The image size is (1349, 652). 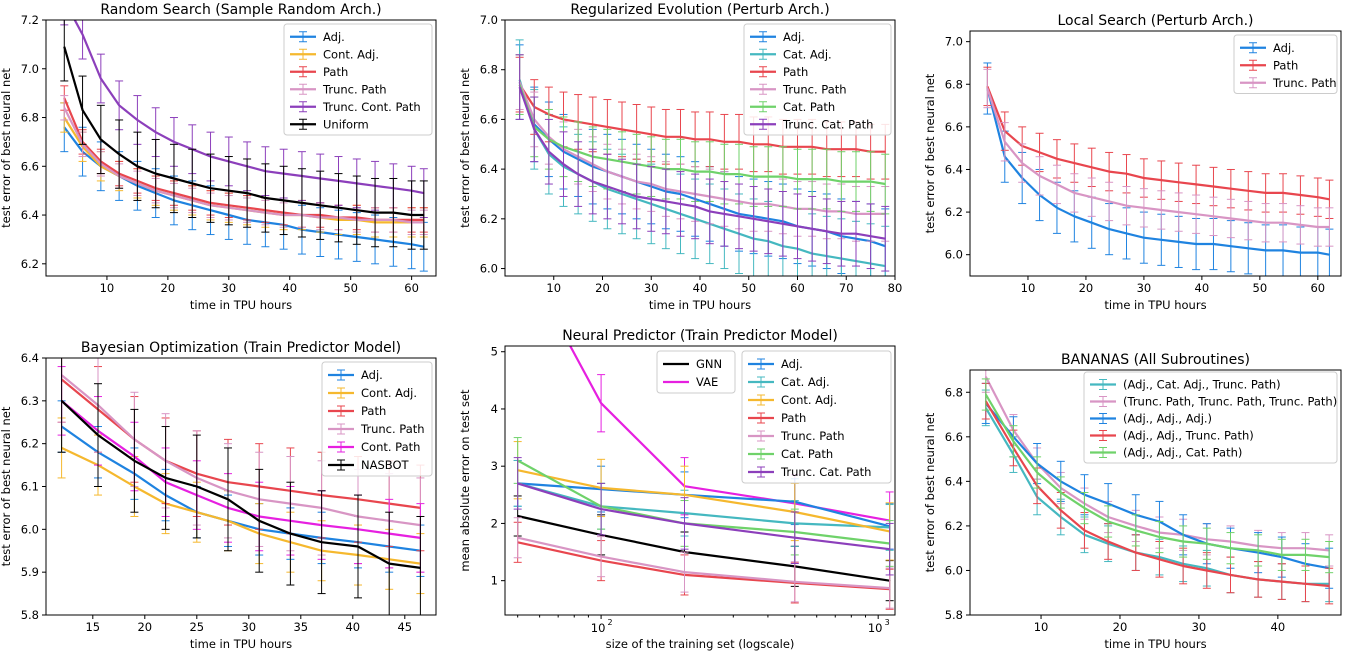 I want to click on x-tick-label: 50, so click(x=748, y=288).